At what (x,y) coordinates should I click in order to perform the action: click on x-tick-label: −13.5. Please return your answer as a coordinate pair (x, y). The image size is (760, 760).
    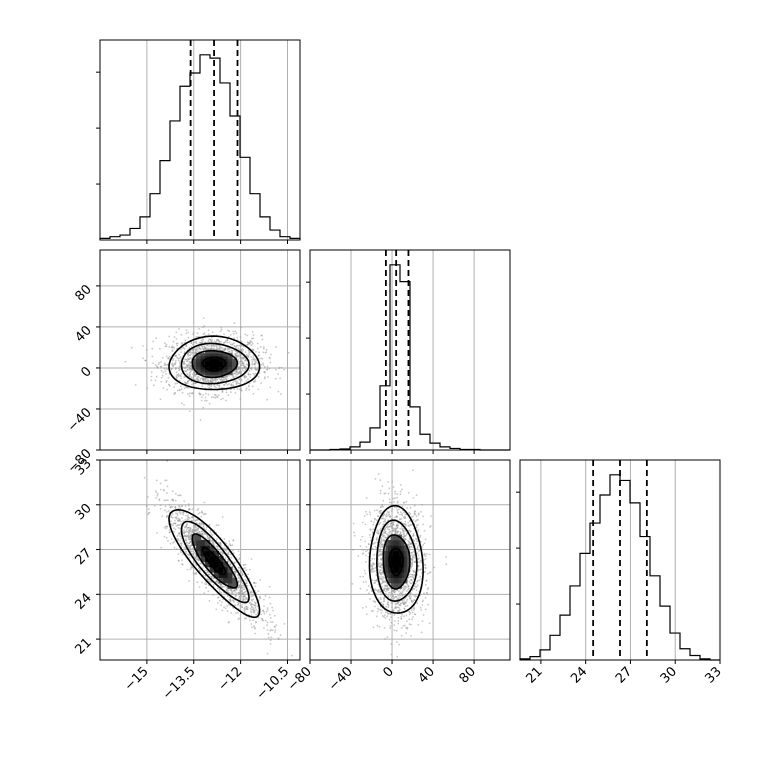
    Looking at the image, I should click on (179, 683).